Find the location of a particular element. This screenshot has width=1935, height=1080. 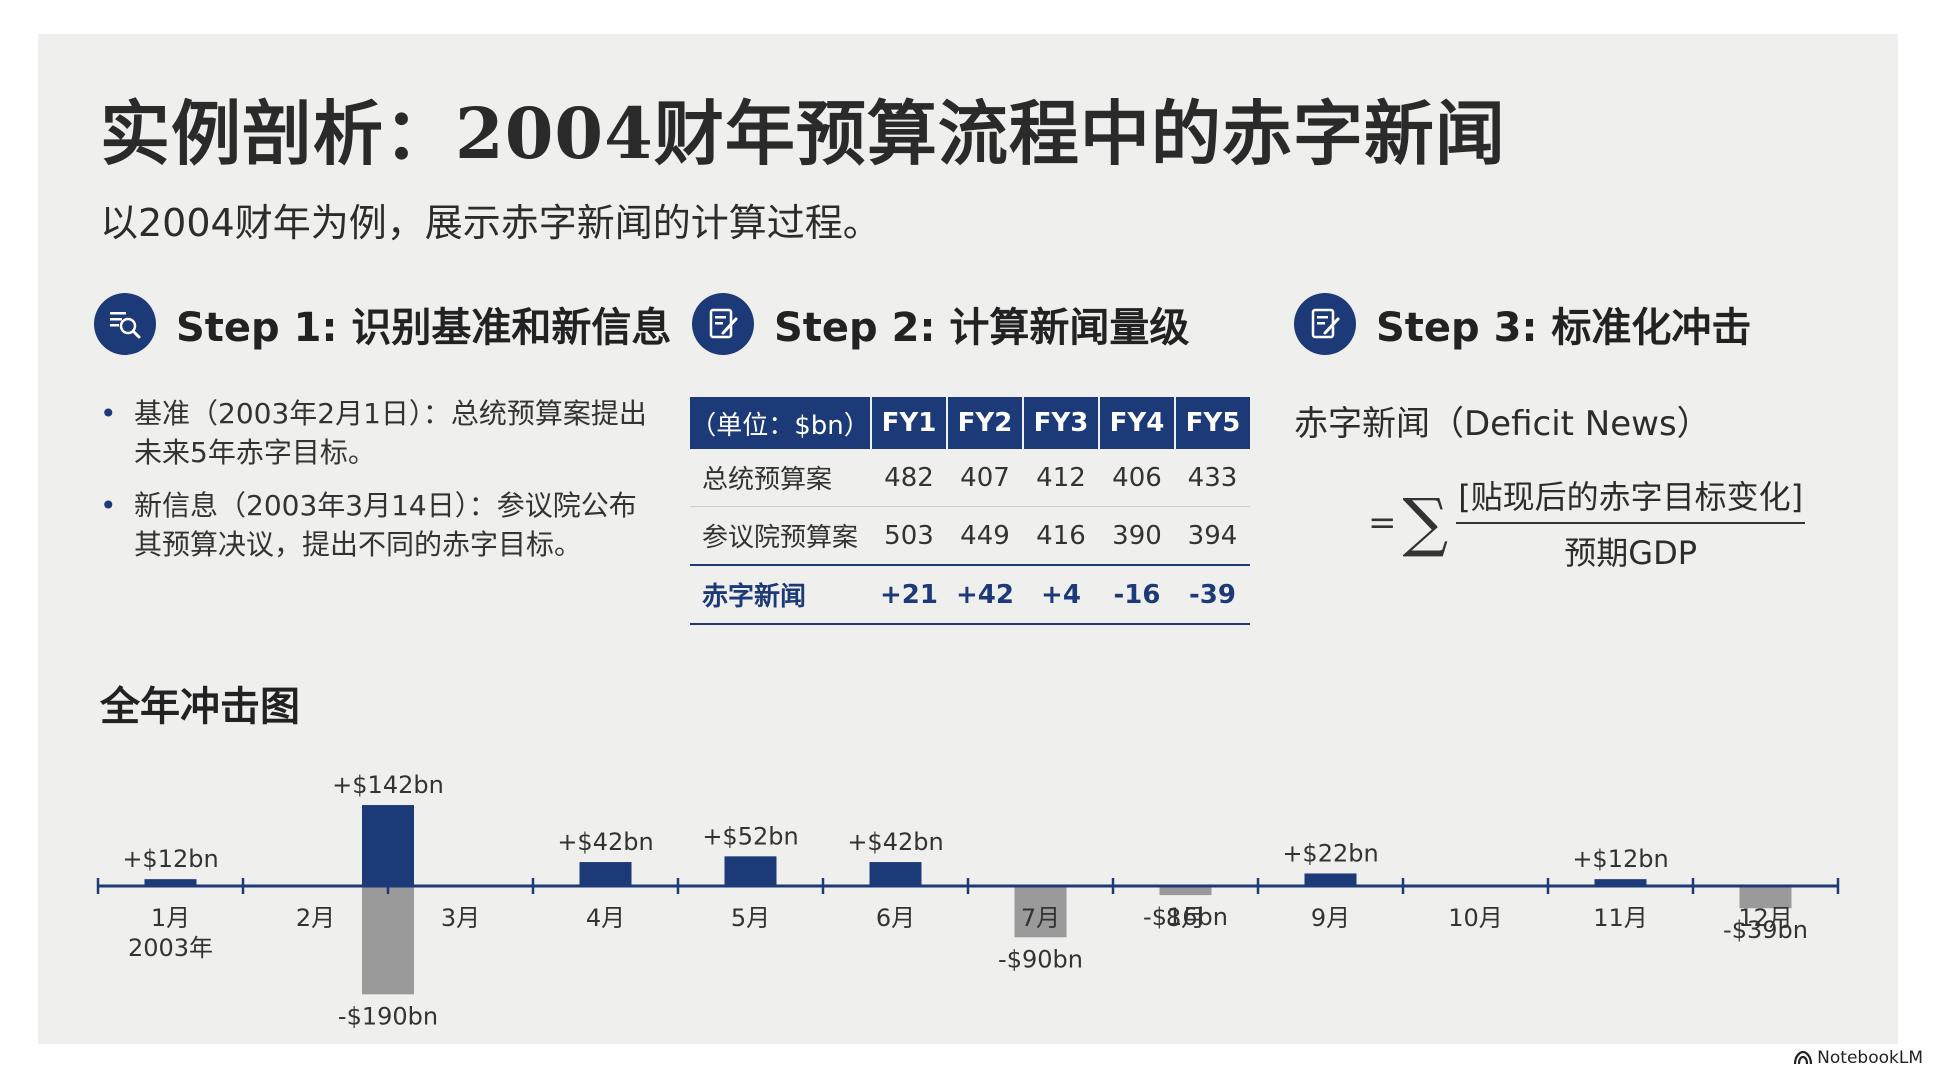

table-cell: -16 is located at coordinates (1137, 594).